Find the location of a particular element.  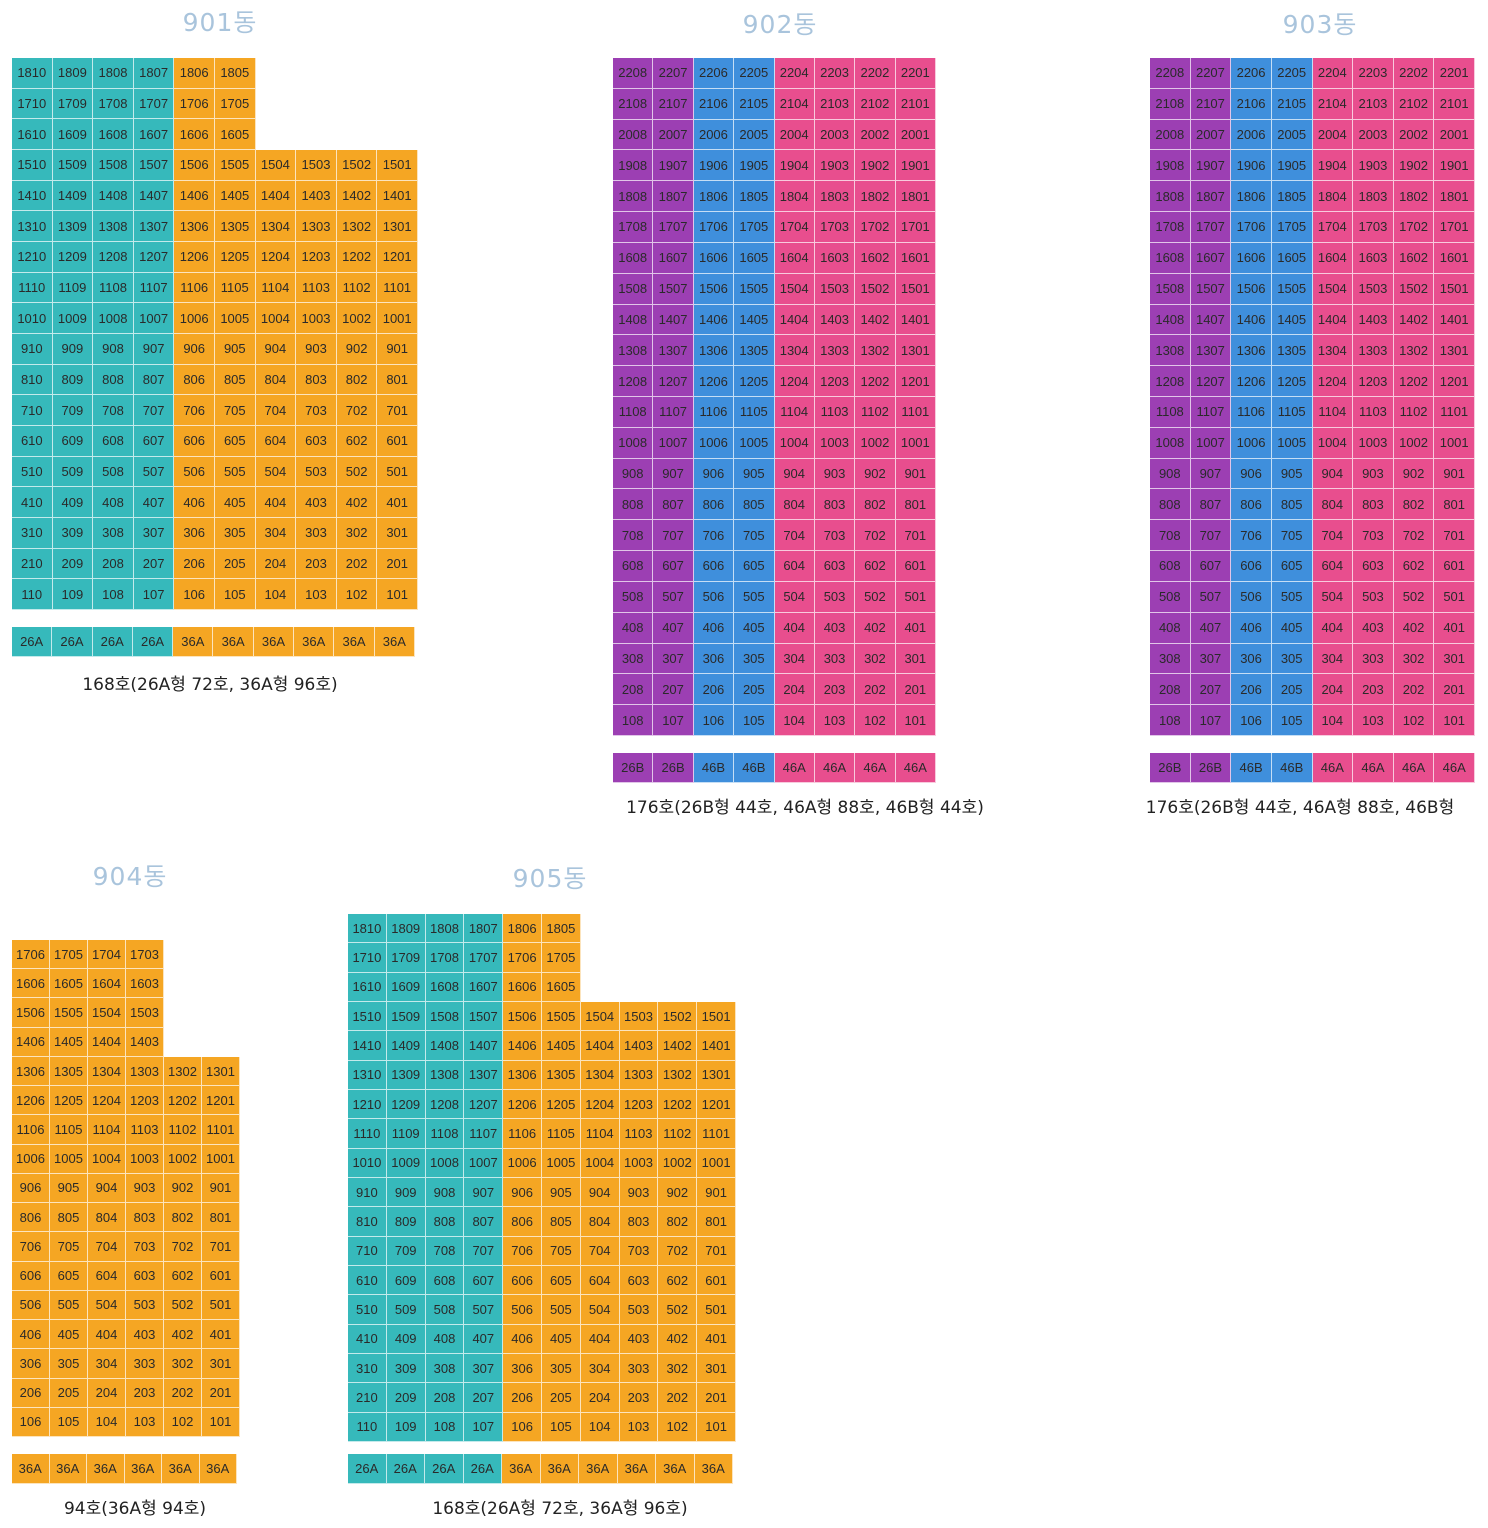

unit-cell: 706 is located at coordinates (714, 536).